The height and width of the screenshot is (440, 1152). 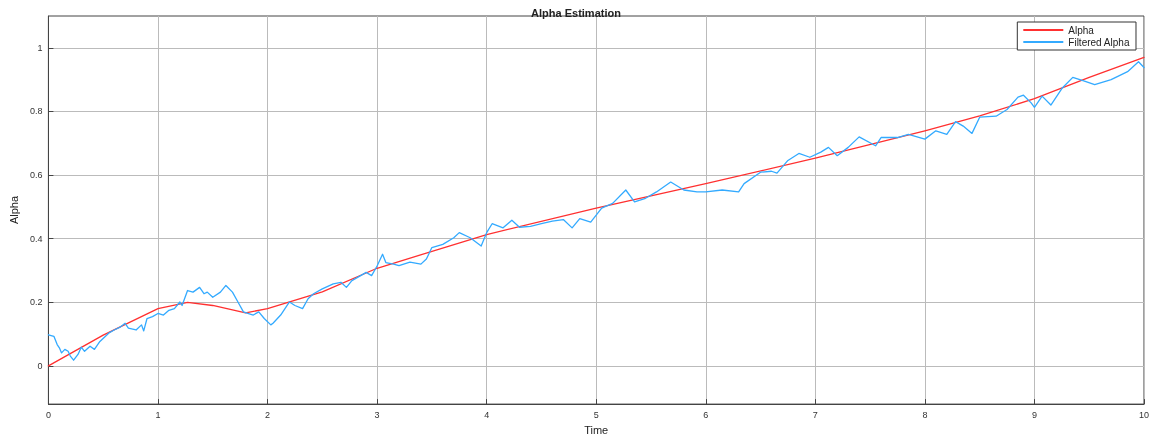 What do you see at coordinates (40, 365) in the screenshot?
I see `y-tick-label: 0` at bounding box center [40, 365].